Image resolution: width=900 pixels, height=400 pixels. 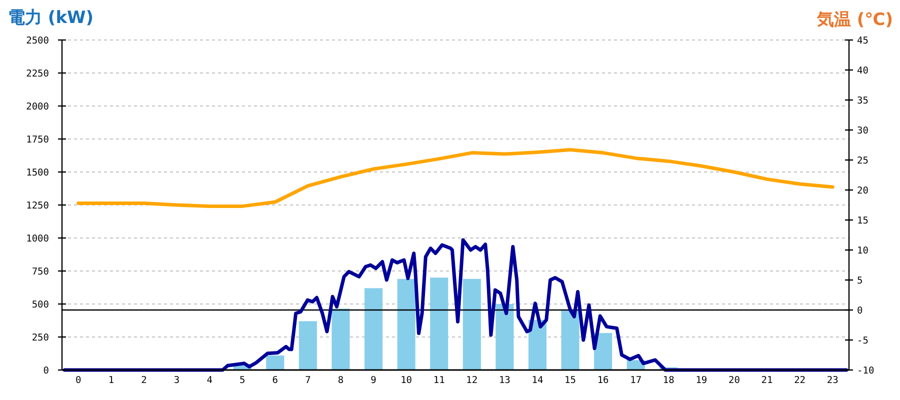 What do you see at coordinates (863, 191) in the screenshot?
I see `y2-tick-label: 20` at bounding box center [863, 191].